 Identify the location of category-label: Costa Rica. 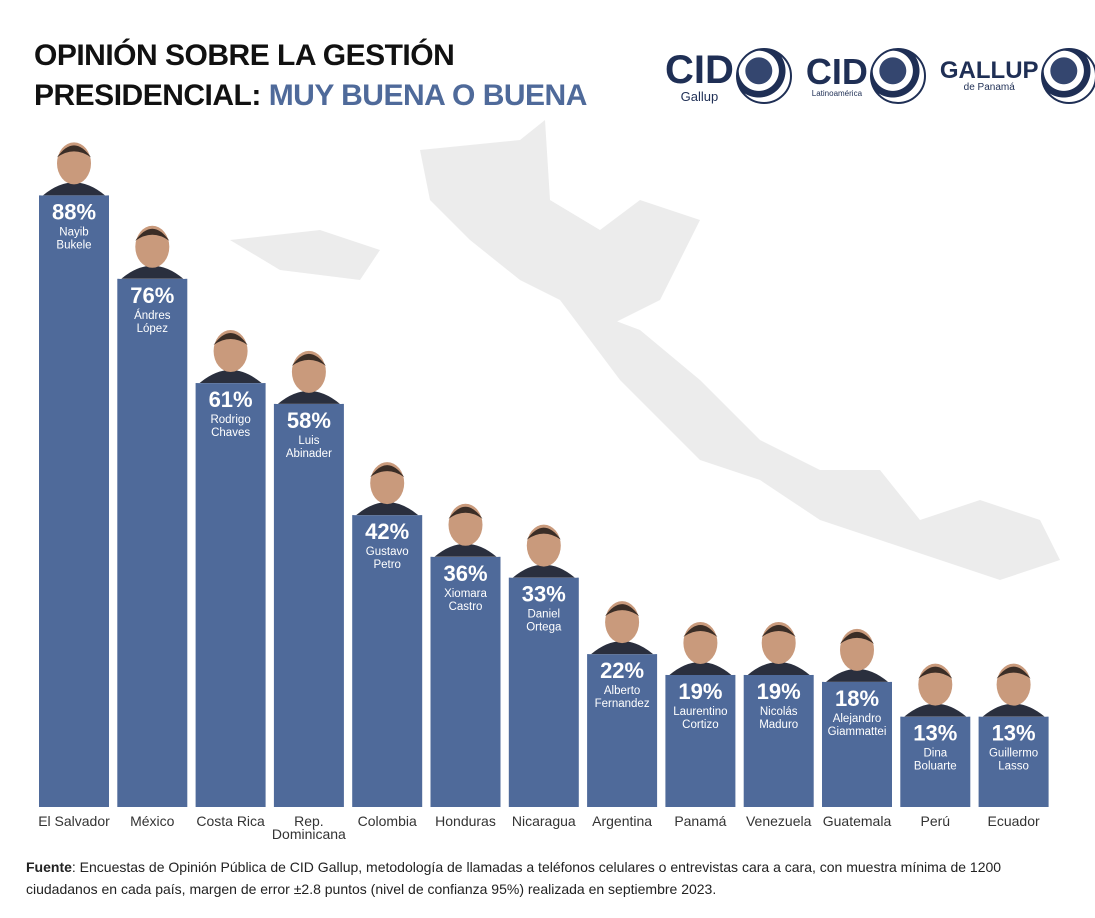
(230, 821).